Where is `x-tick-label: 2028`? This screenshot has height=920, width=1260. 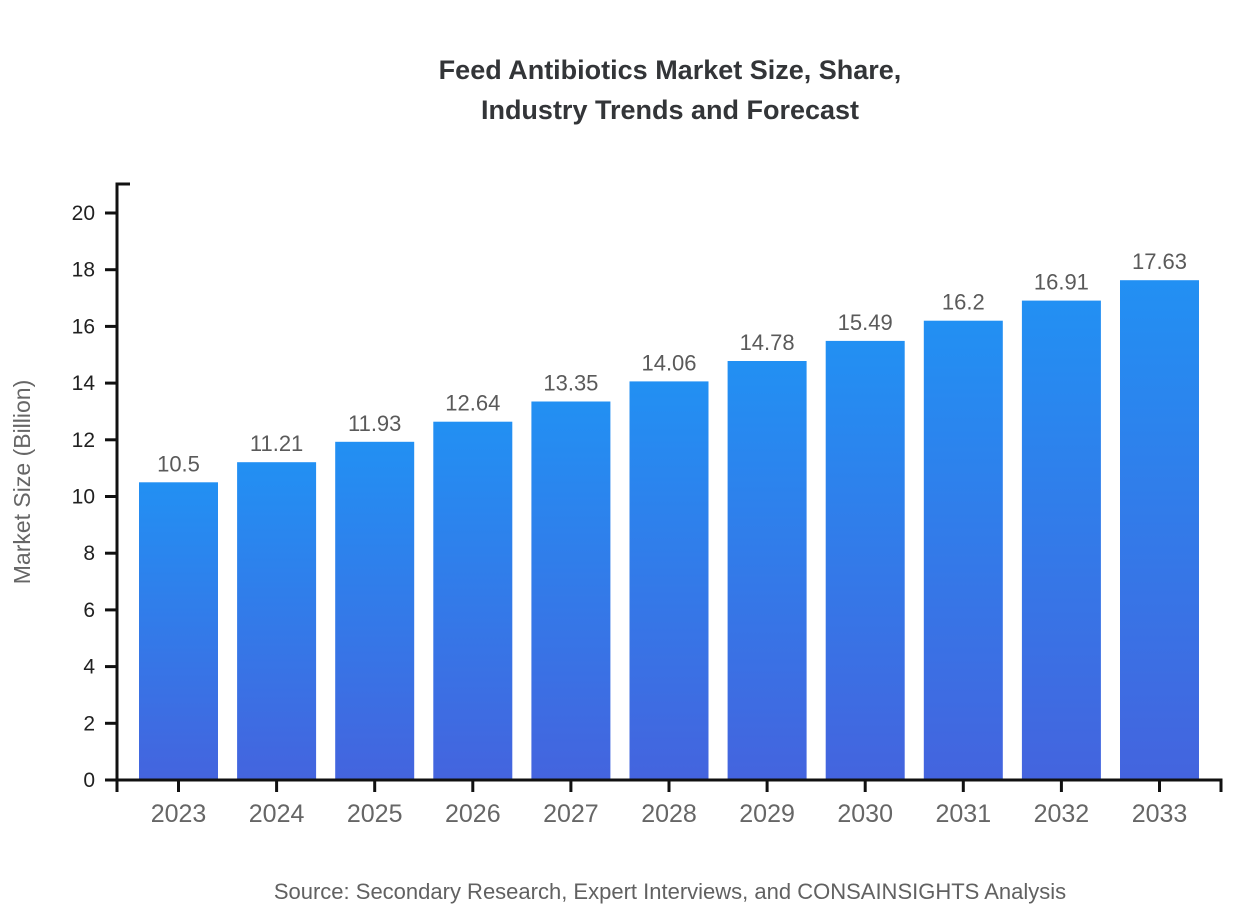
x-tick-label: 2028 is located at coordinates (669, 814).